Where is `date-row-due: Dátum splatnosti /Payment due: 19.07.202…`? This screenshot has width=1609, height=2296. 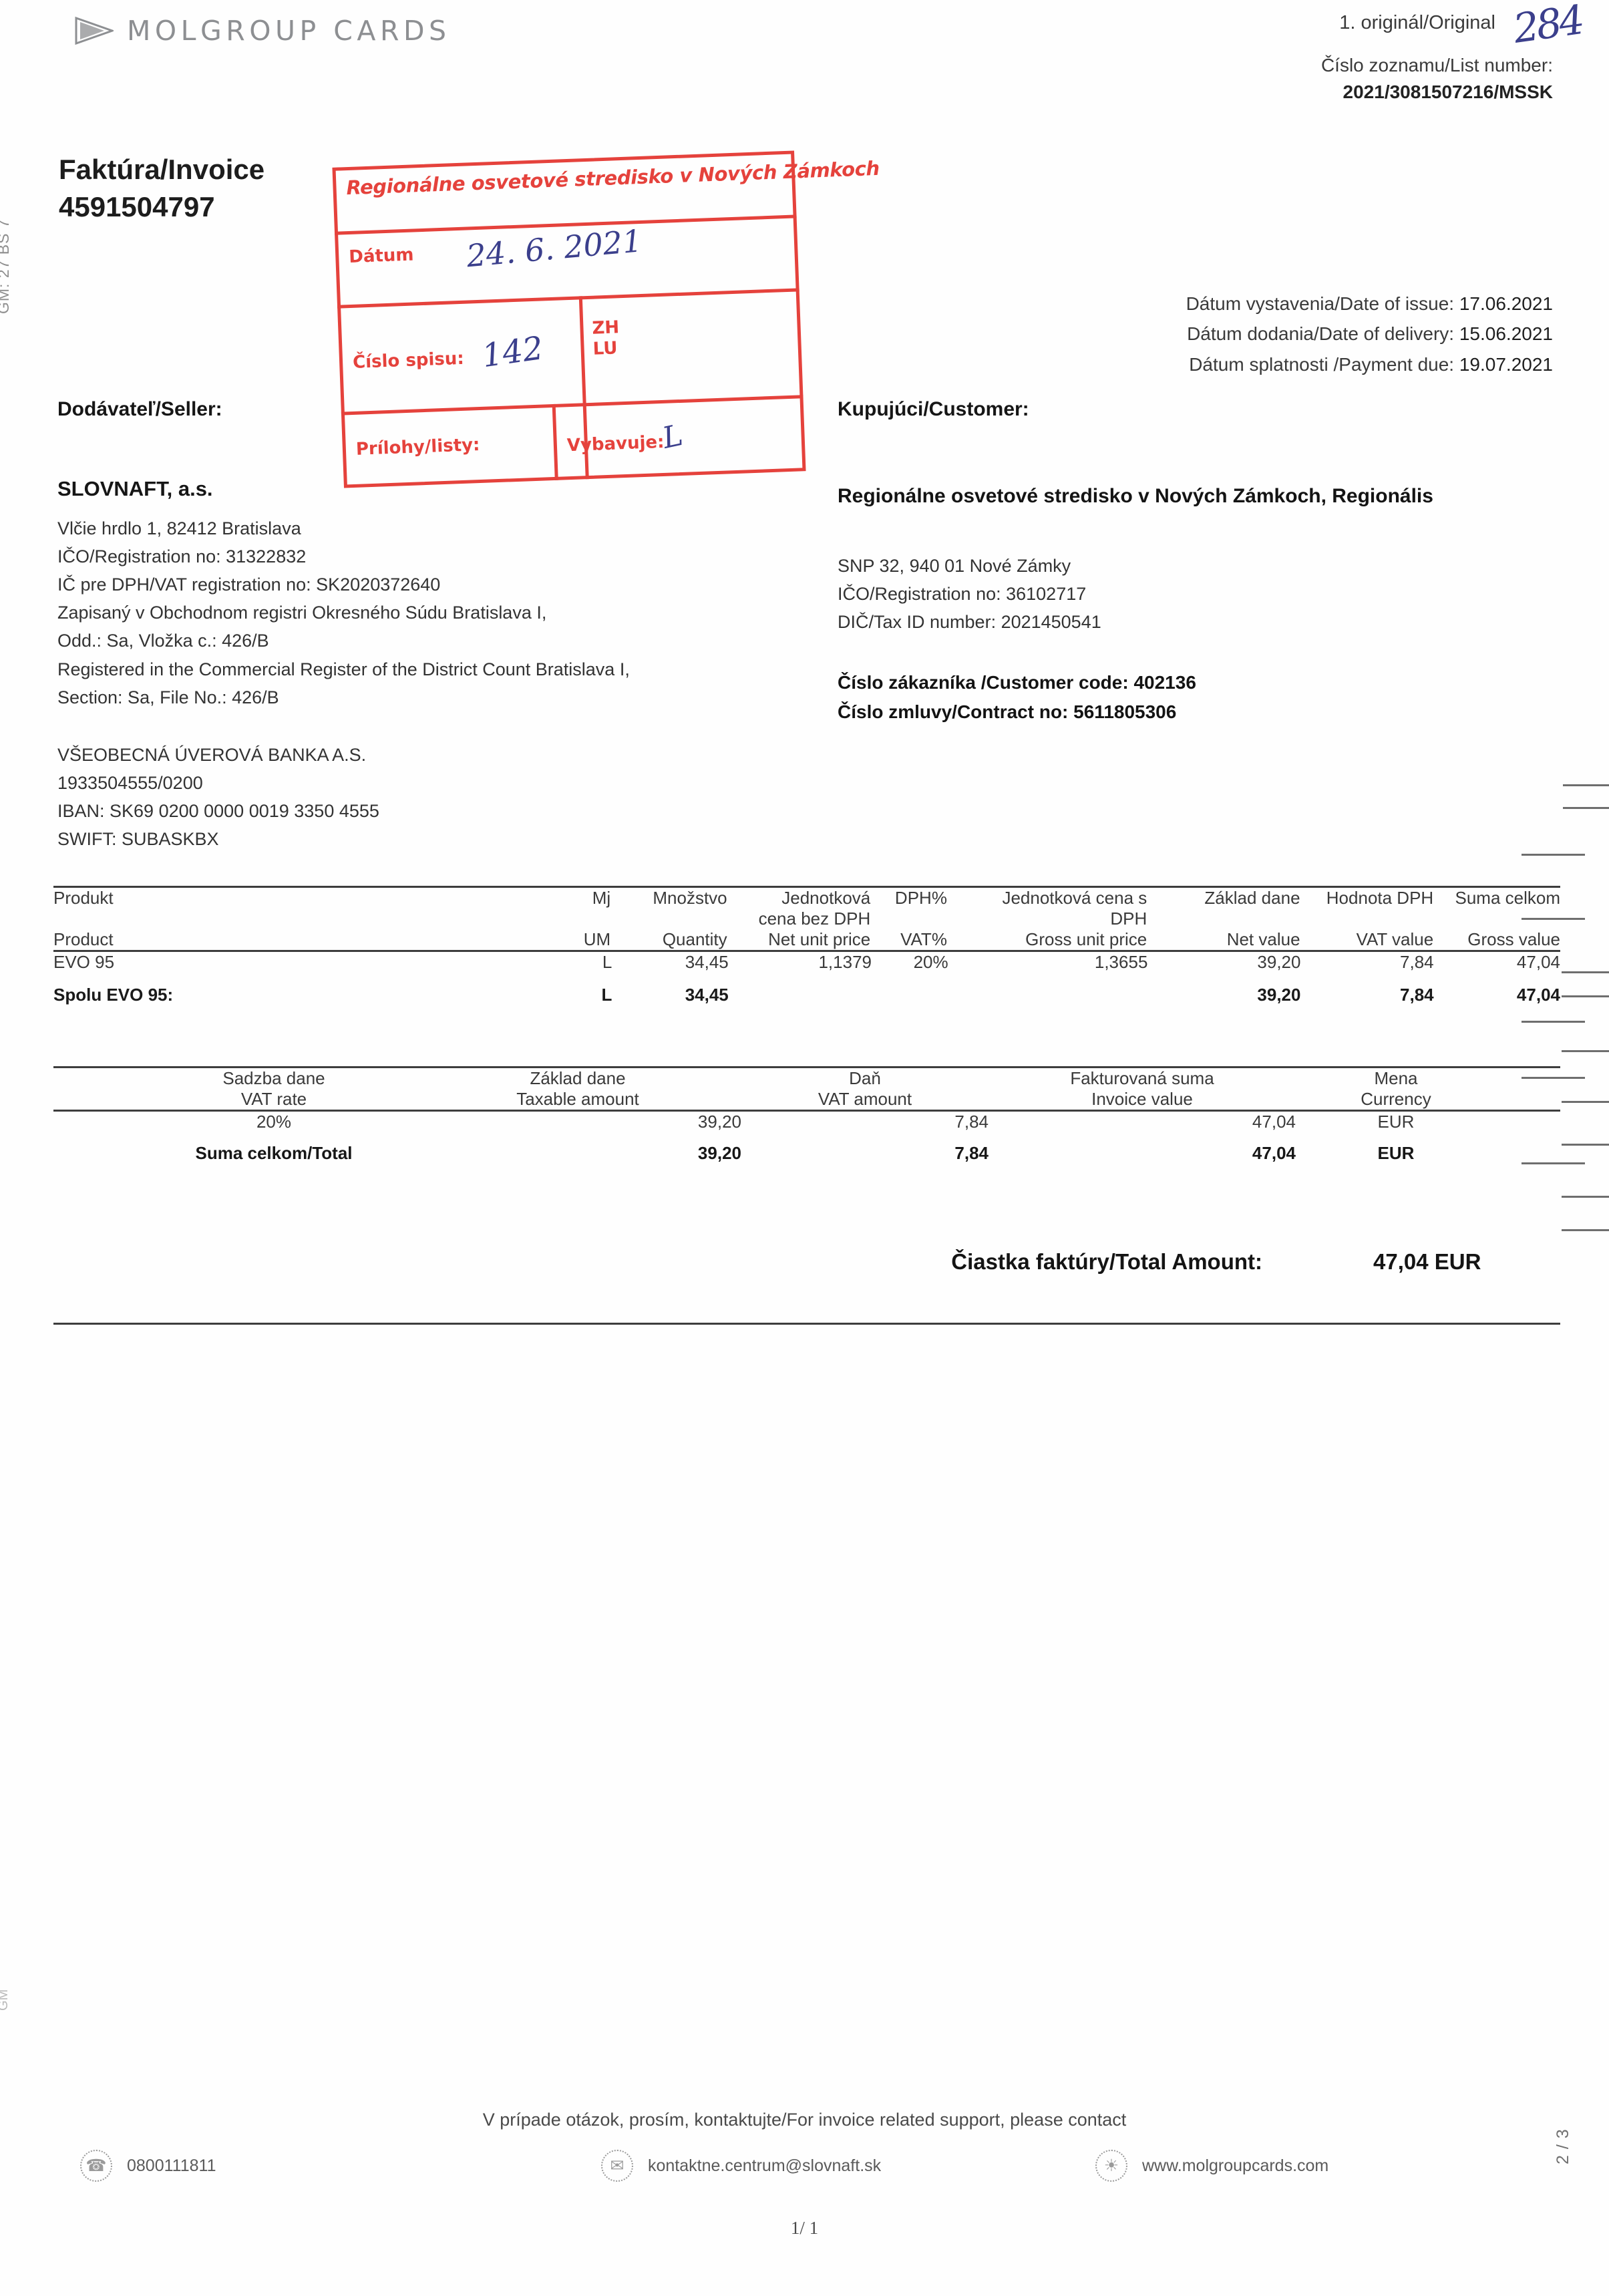 date-row-due: Dátum splatnosti /Payment due: 19.07.202… is located at coordinates (1369, 364).